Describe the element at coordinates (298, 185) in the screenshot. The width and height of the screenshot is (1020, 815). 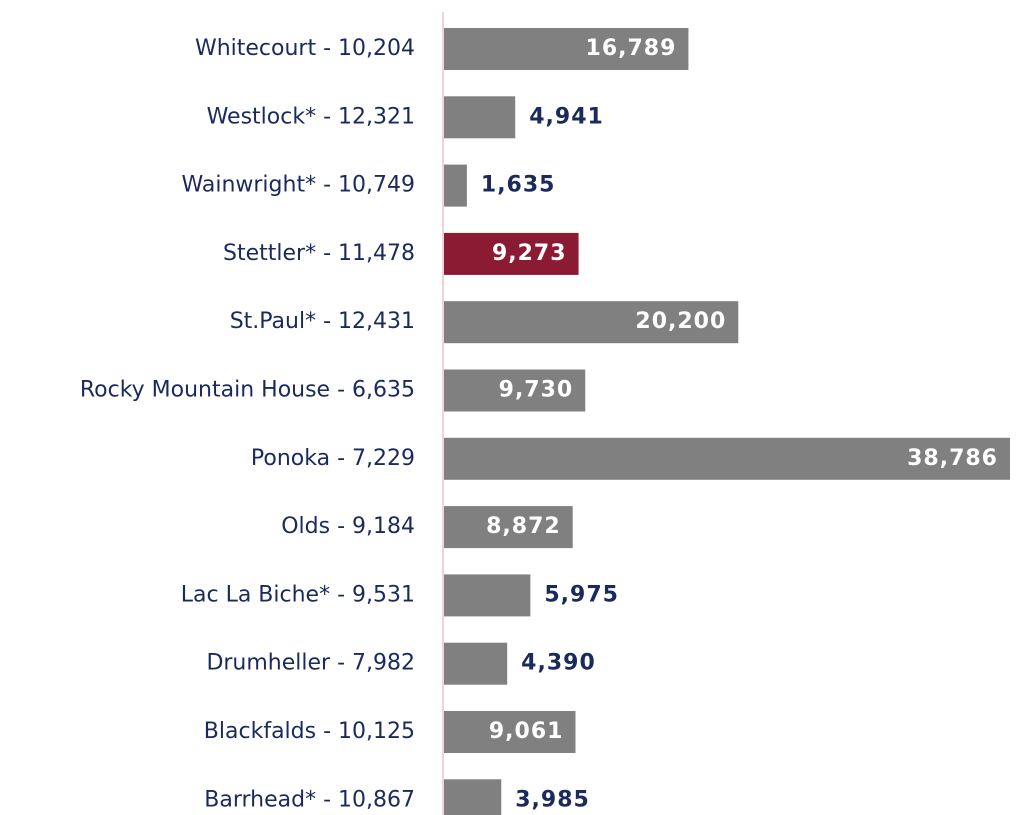
I see `category-label: Wainwright* - 10,749` at that location.